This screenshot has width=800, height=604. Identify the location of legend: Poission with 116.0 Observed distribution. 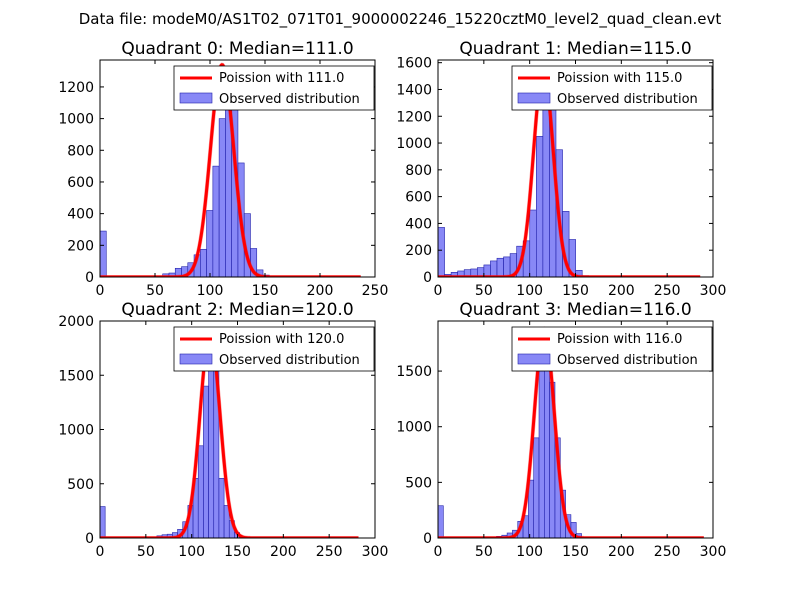
(612, 349).